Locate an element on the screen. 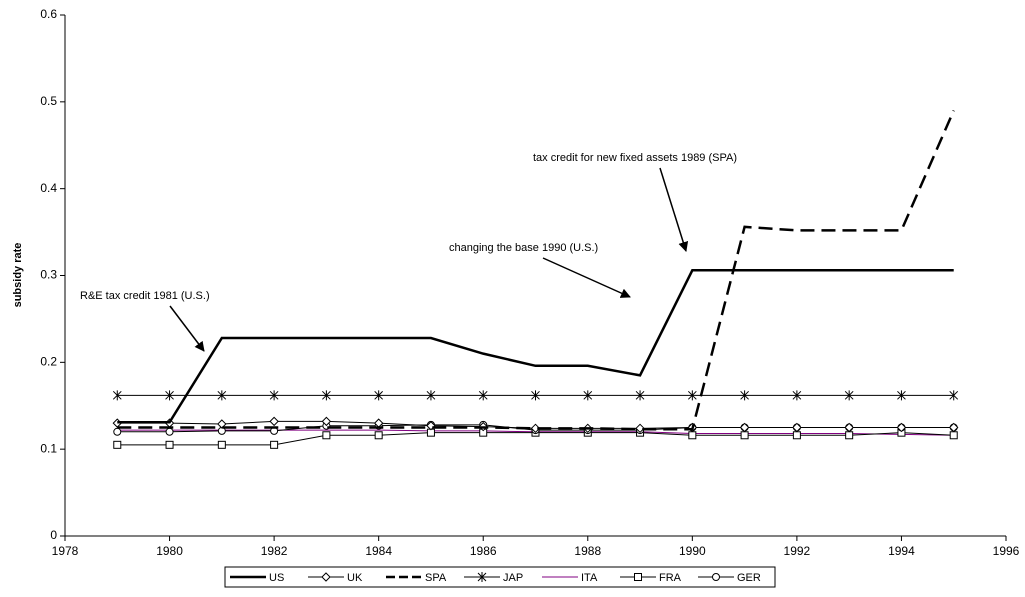 The width and height of the screenshot is (1025, 597). x-tick-label: 1994 is located at coordinates (901, 551).